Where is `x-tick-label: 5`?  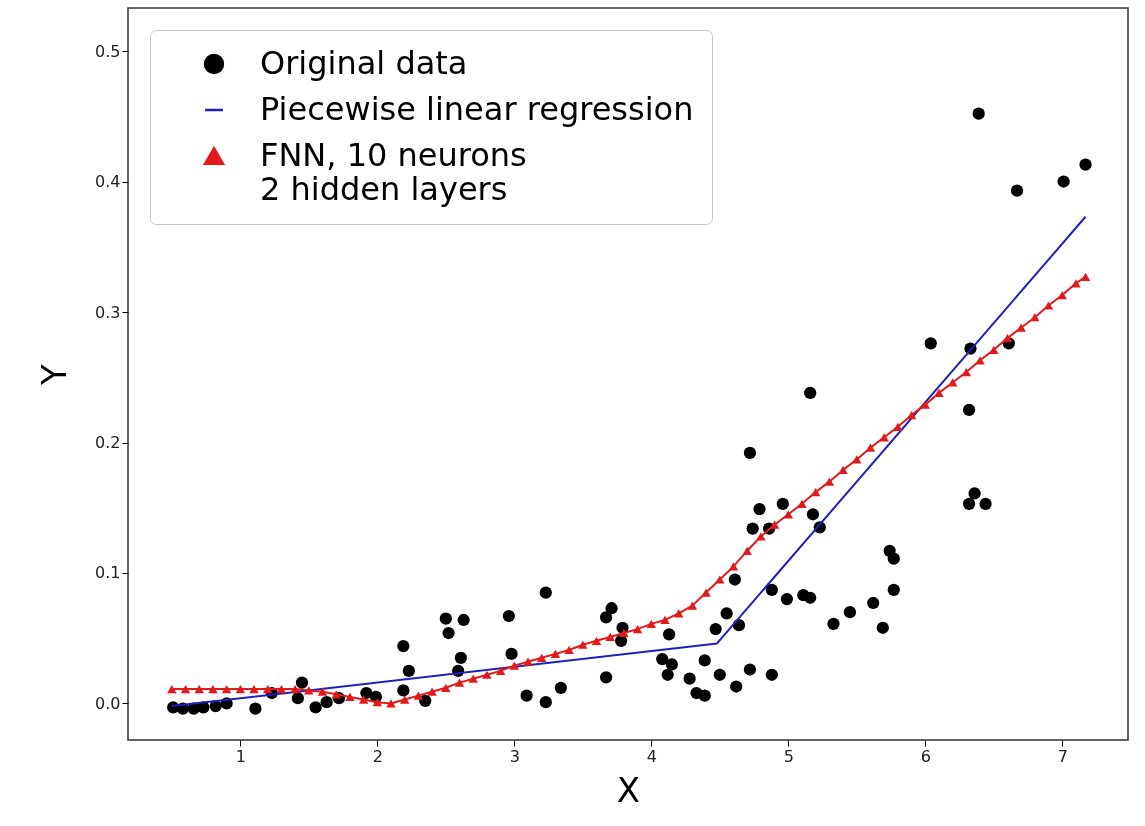
x-tick-label: 5 is located at coordinates (788, 756).